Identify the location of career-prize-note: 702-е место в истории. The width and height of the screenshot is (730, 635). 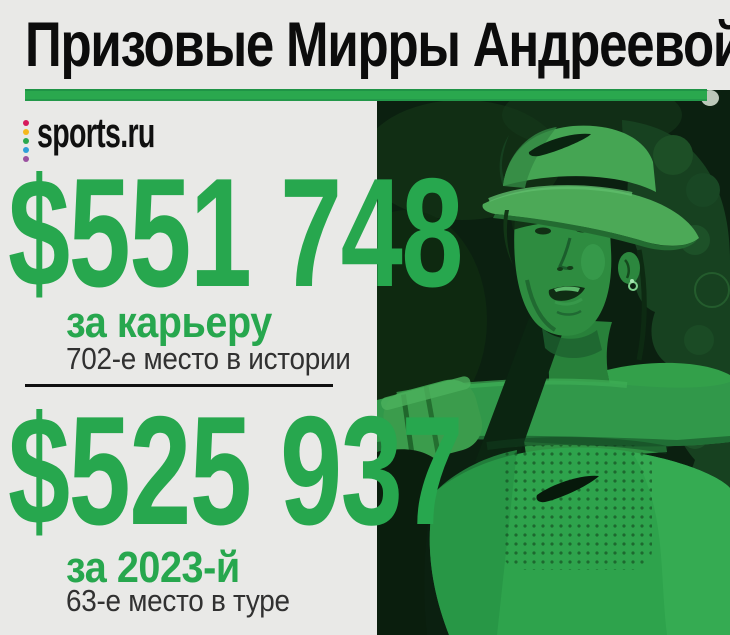
(208, 358).